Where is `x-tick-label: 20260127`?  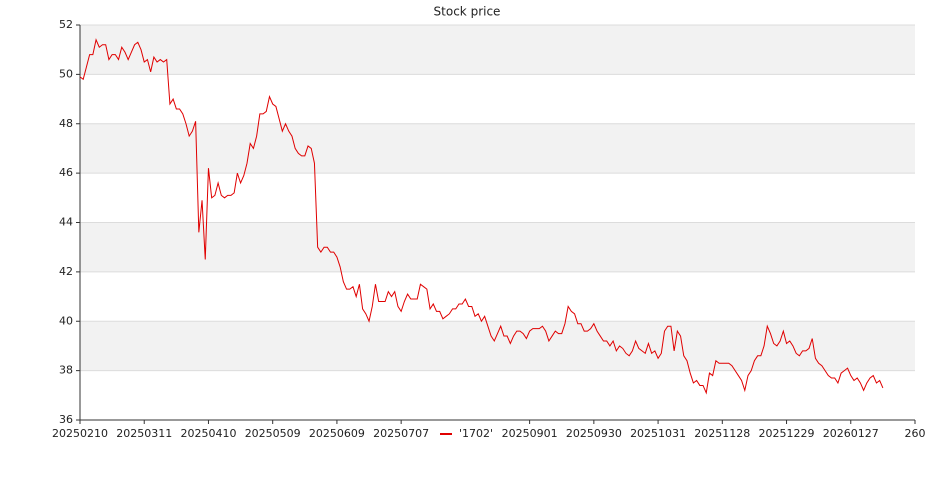
x-tick-label: 20260127 is located at coordinates (851, 433).